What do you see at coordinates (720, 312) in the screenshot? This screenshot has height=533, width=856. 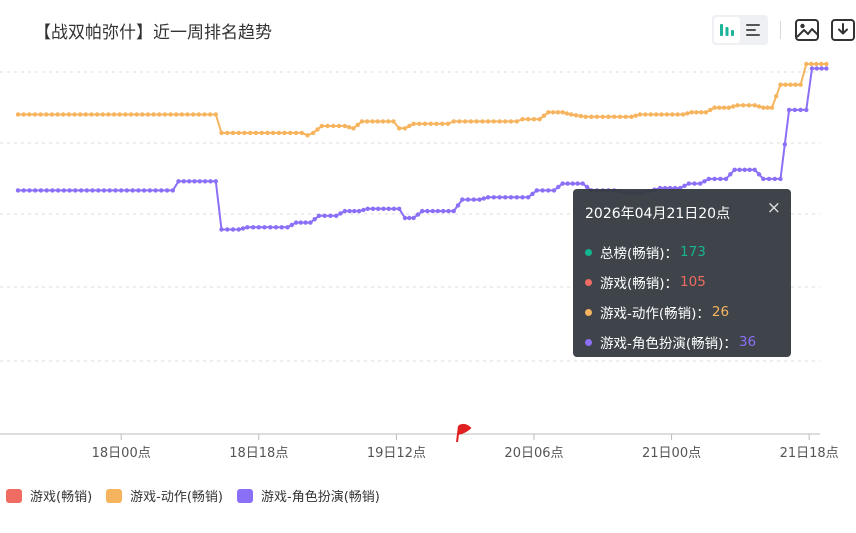 I see `tooltip-value: 26` at bounding box center [720, 312].